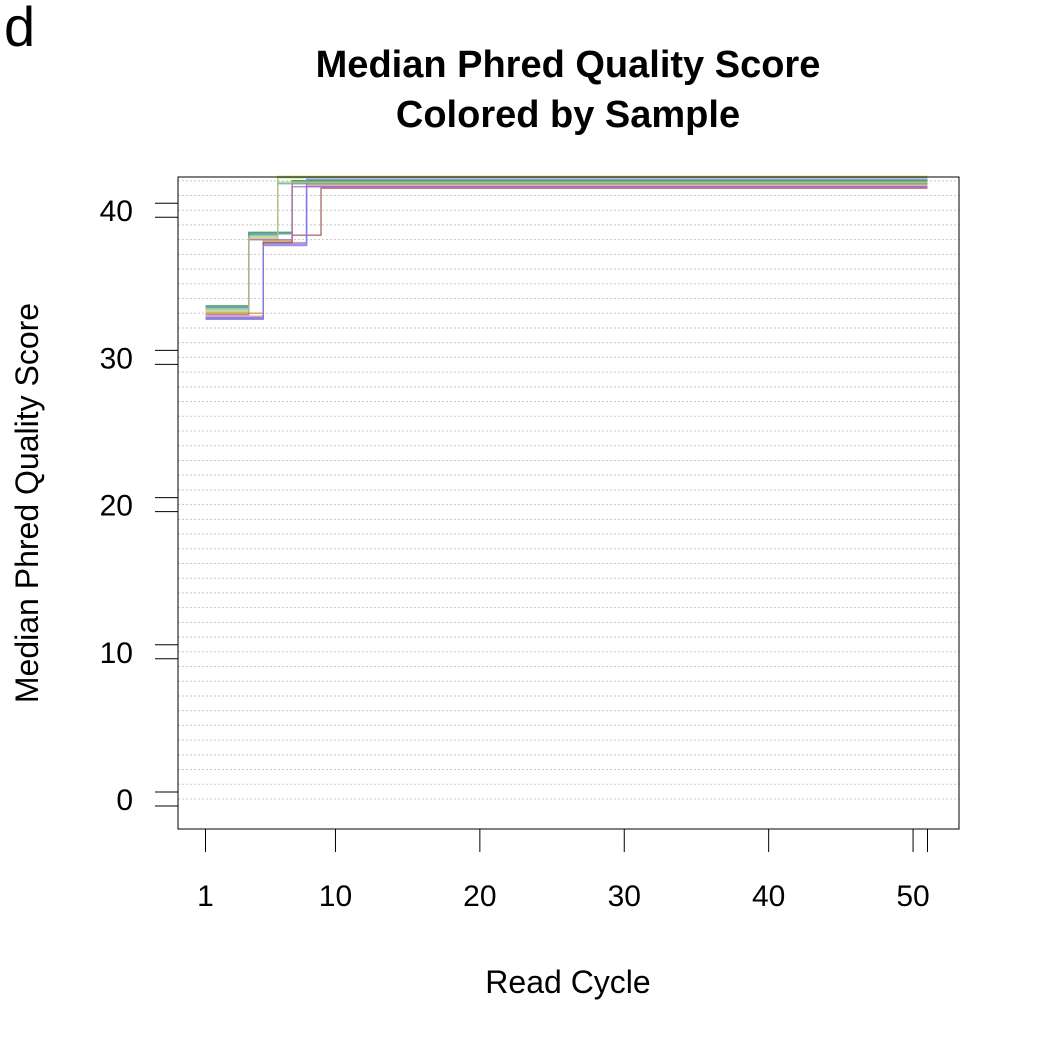 The height and width of the screenshot is (1050, 1050). Describe the element at coordinates (20, 29) in the screenshot. I see `panel-label: d` at that location.